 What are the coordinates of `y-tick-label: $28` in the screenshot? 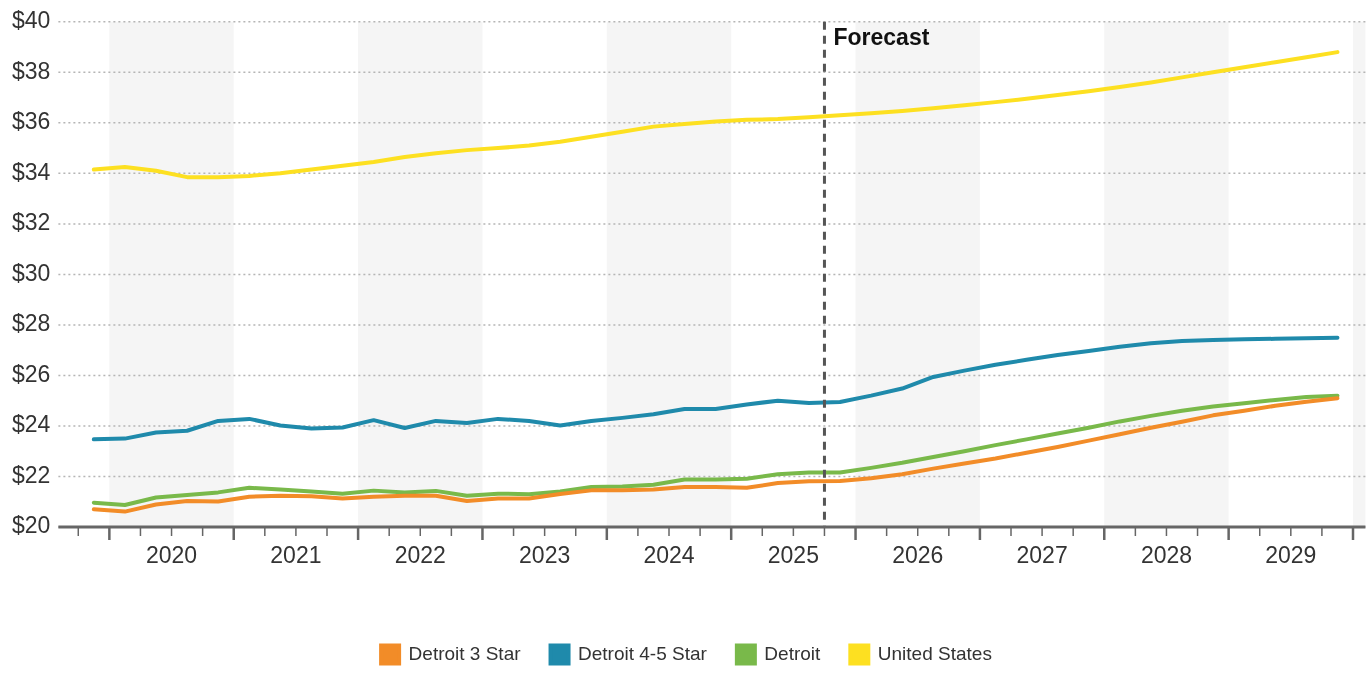 It's located at (31, 323).